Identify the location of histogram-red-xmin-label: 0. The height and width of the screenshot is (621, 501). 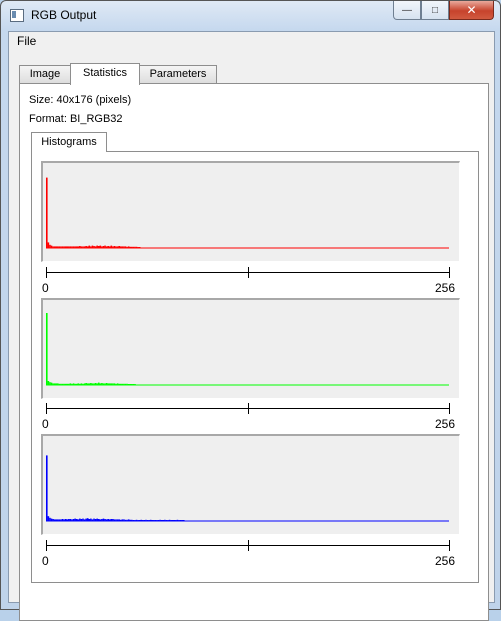
(45, 288).